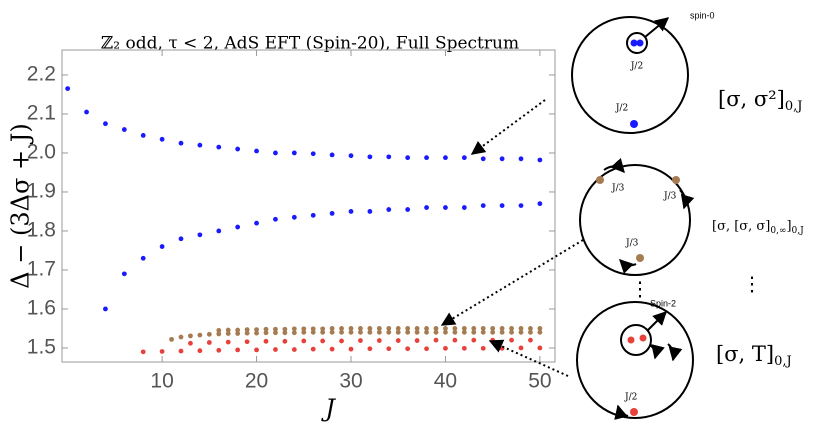 The height and width of the screenshot is (427, 818). What do you see at coordinates (663, 303) in the screenshot?
I see `spin-label: Spin-2` at bounding box center [663, 303].